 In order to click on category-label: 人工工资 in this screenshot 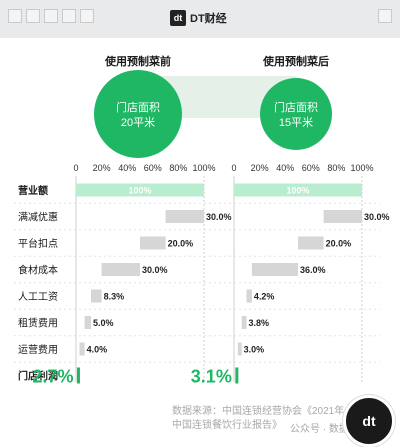, I will do `click(38, 297)`.